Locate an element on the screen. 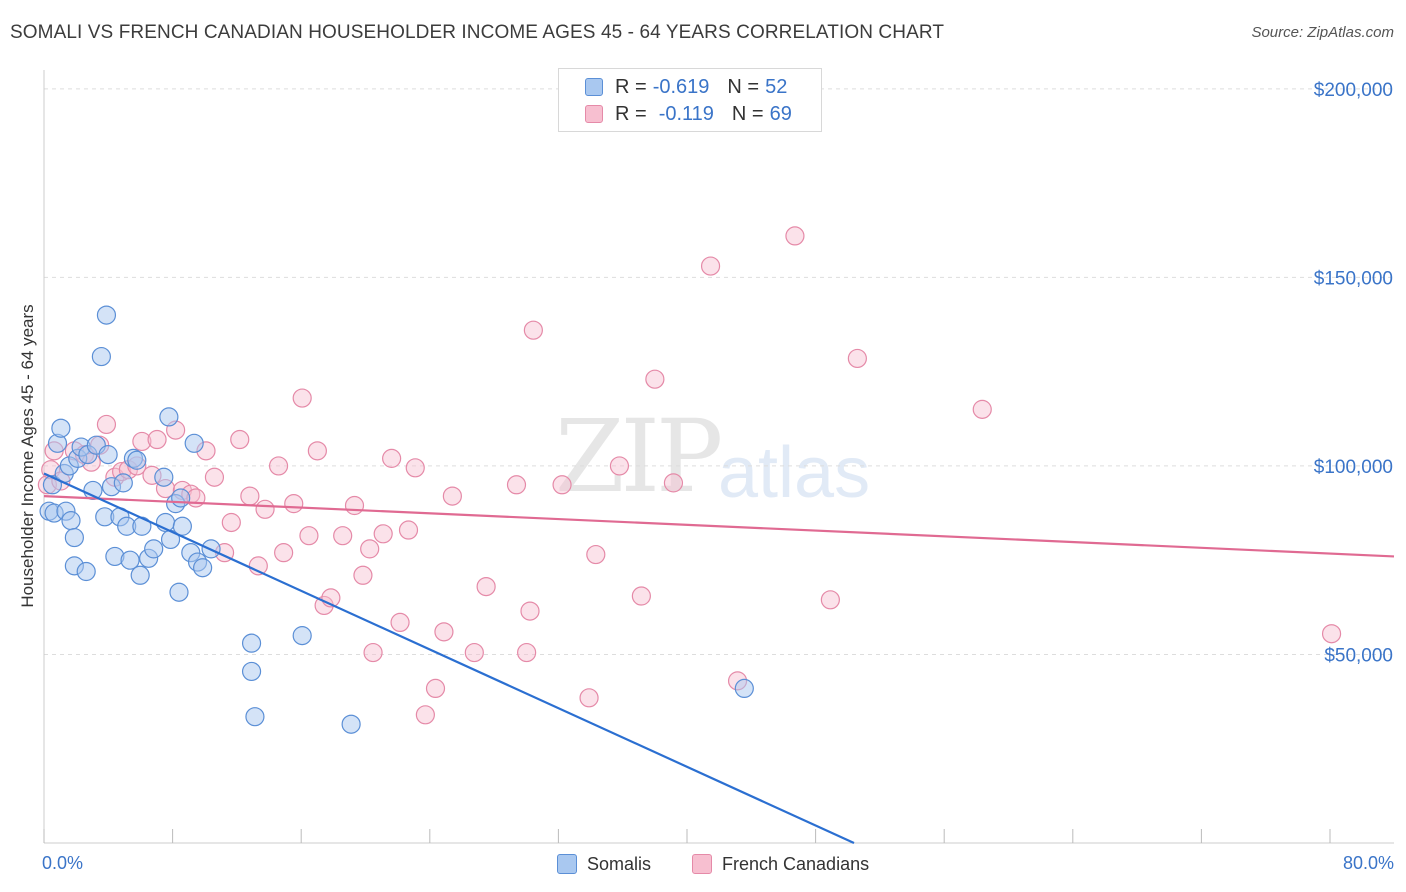  source-label: Source: ZipAtlas.com is located at coordinates (1322, 32).